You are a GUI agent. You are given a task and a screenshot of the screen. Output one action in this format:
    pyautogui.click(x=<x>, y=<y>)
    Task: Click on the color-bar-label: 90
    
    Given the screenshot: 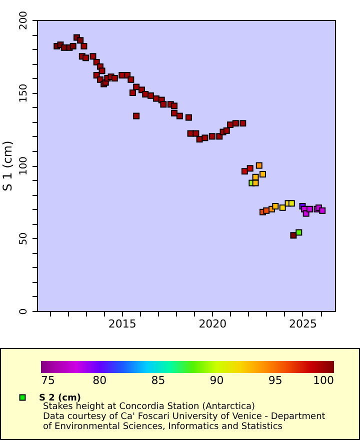 What is the action you would take?
    pyautogui.click(x=217, y=380)
    